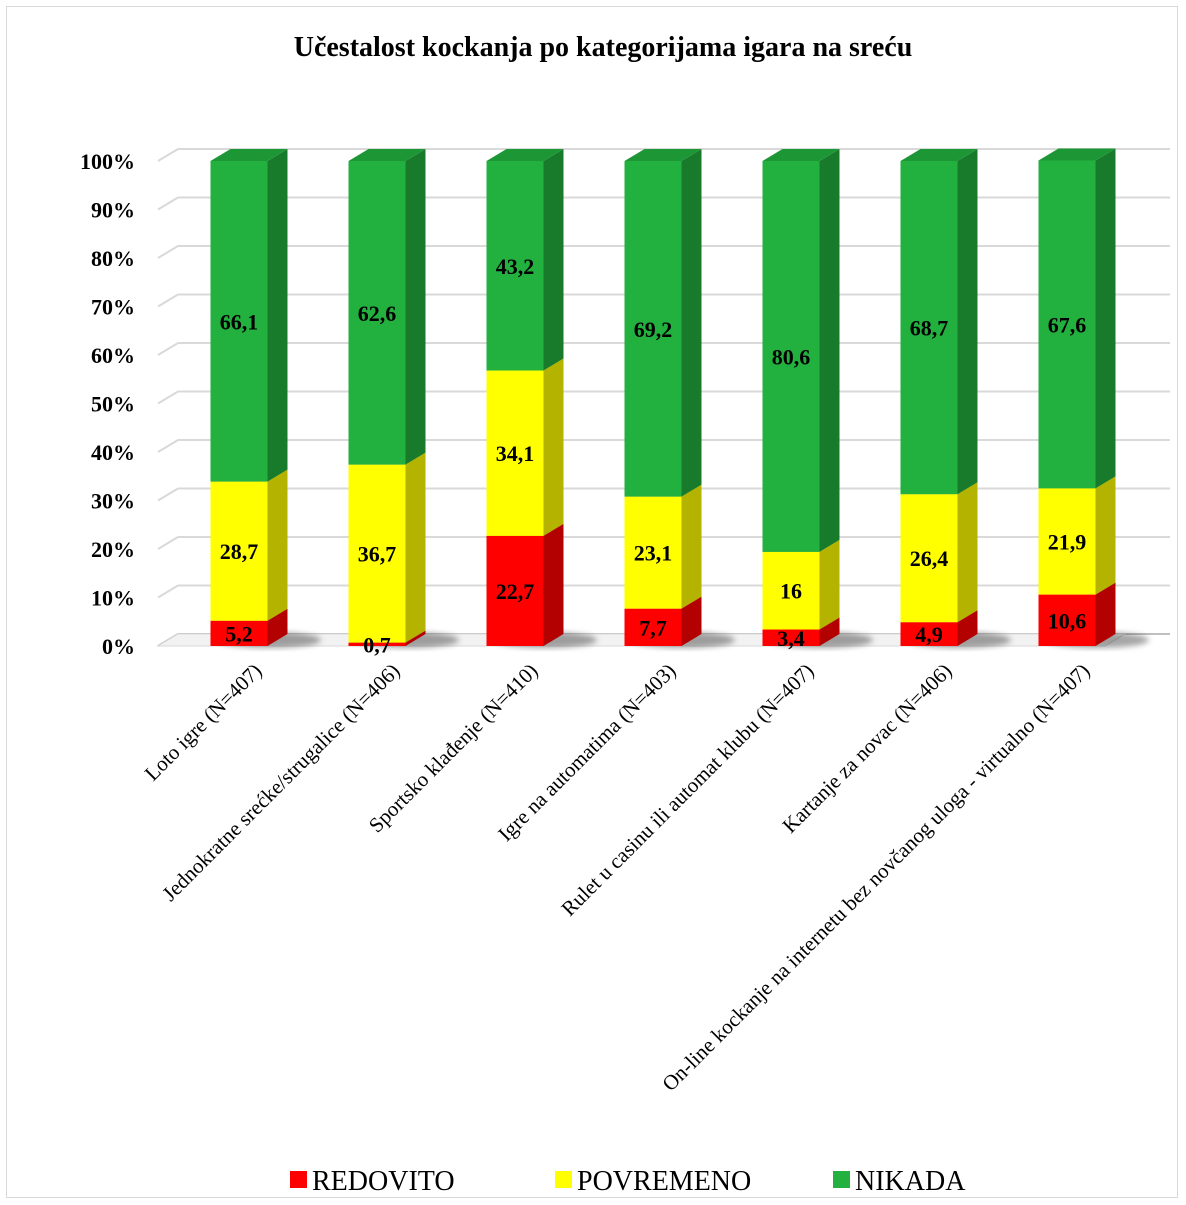 This screenshot has height=1205, width=1186. I want to click on legend-label: NIKADA, so click(910, 1181).